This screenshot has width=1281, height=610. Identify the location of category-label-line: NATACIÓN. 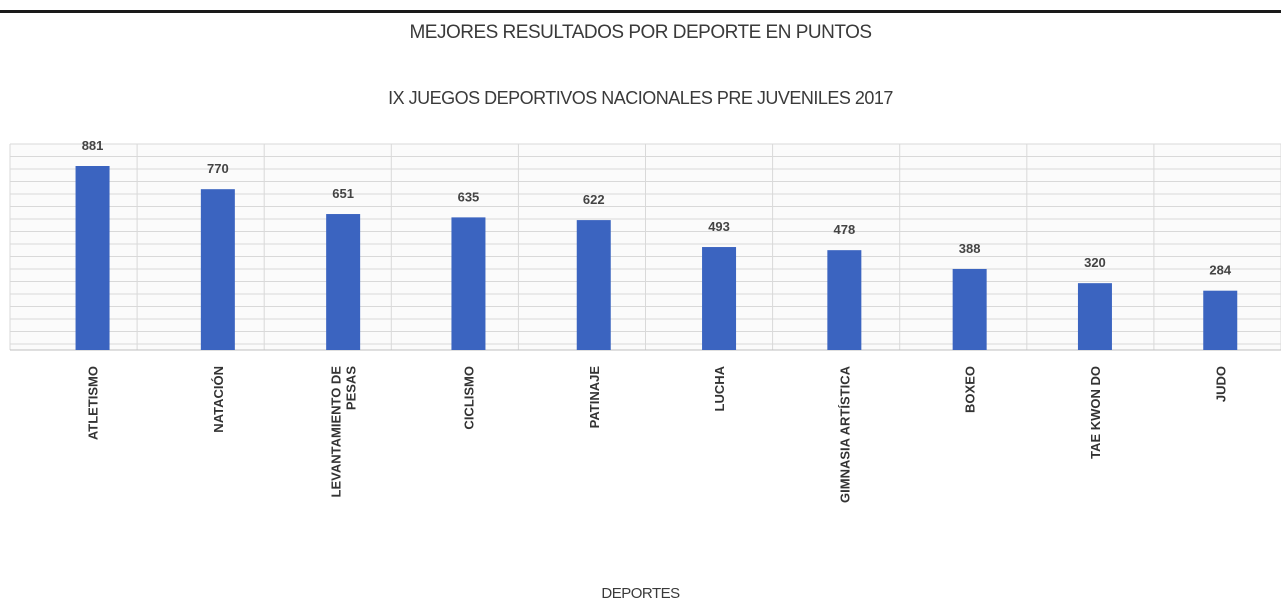
(218, 399).